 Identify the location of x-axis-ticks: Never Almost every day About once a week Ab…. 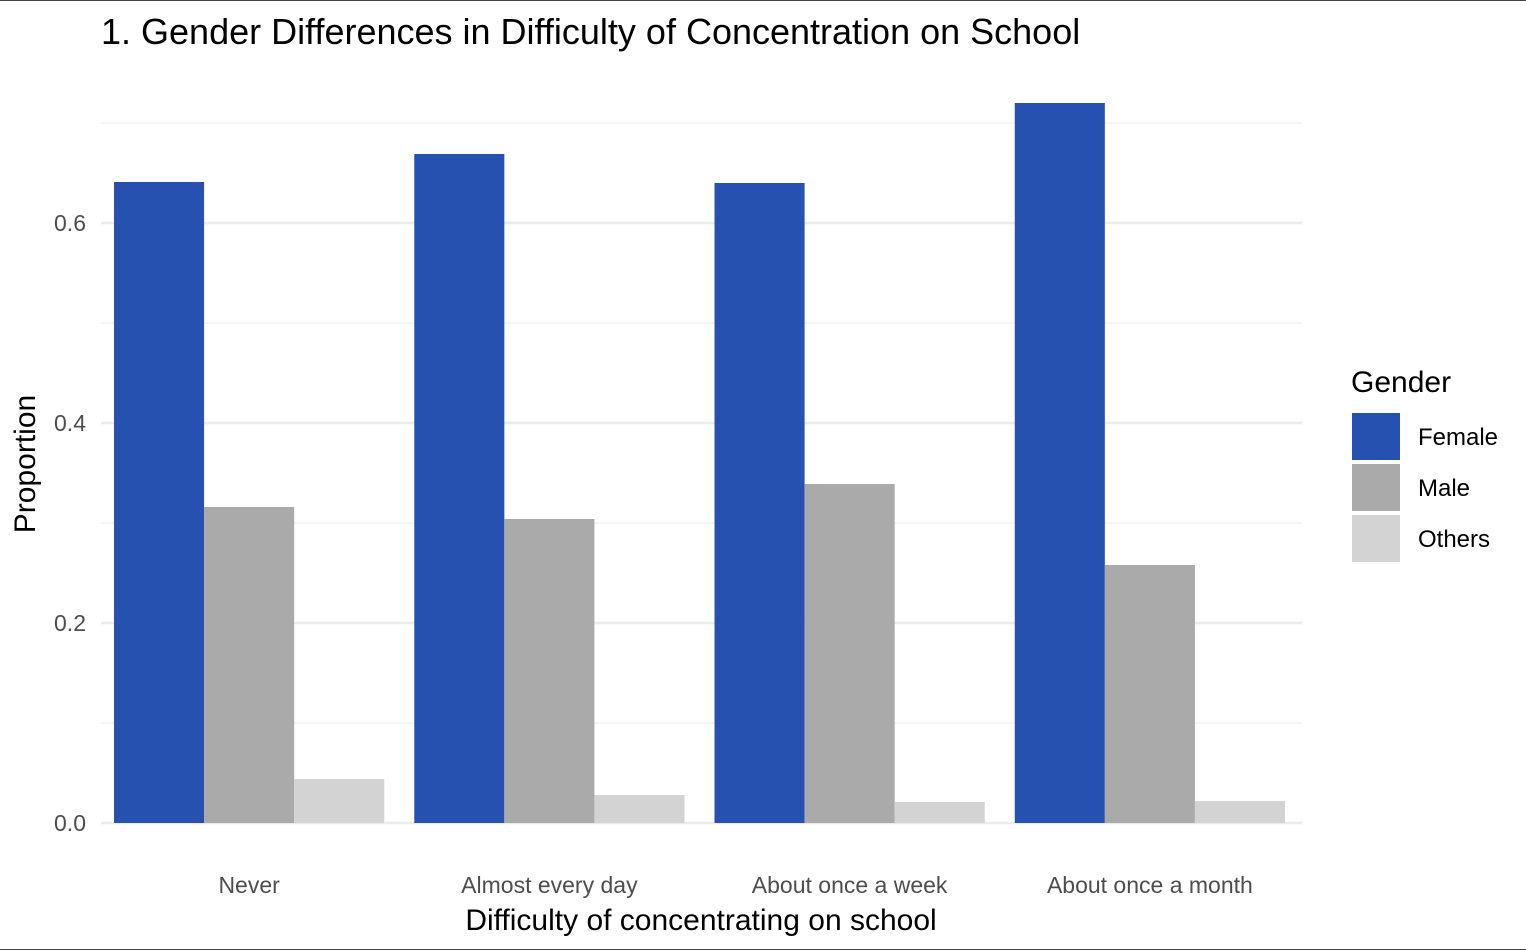
(735, 885).